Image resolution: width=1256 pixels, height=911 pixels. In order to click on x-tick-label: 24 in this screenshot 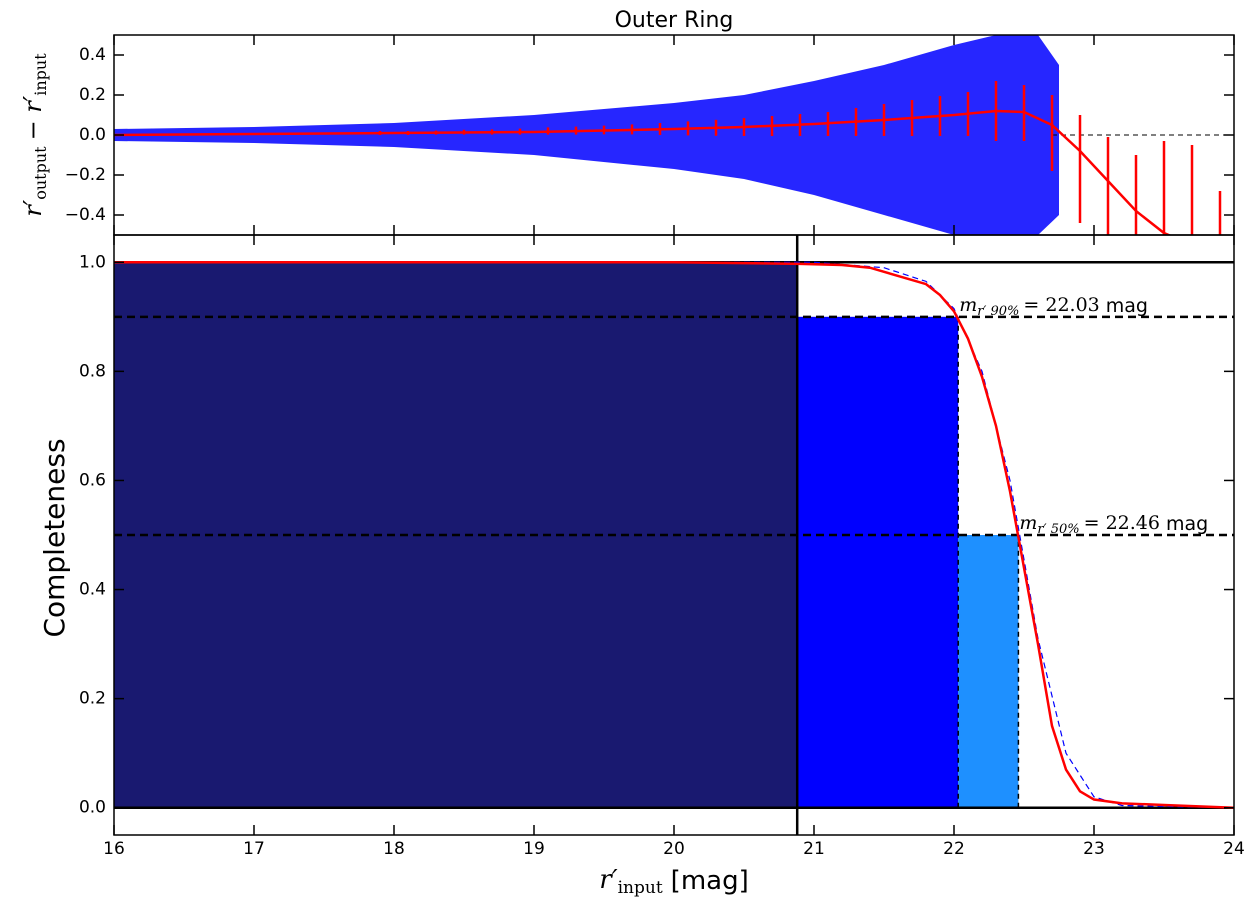, I will do `click(1234, 849)`.